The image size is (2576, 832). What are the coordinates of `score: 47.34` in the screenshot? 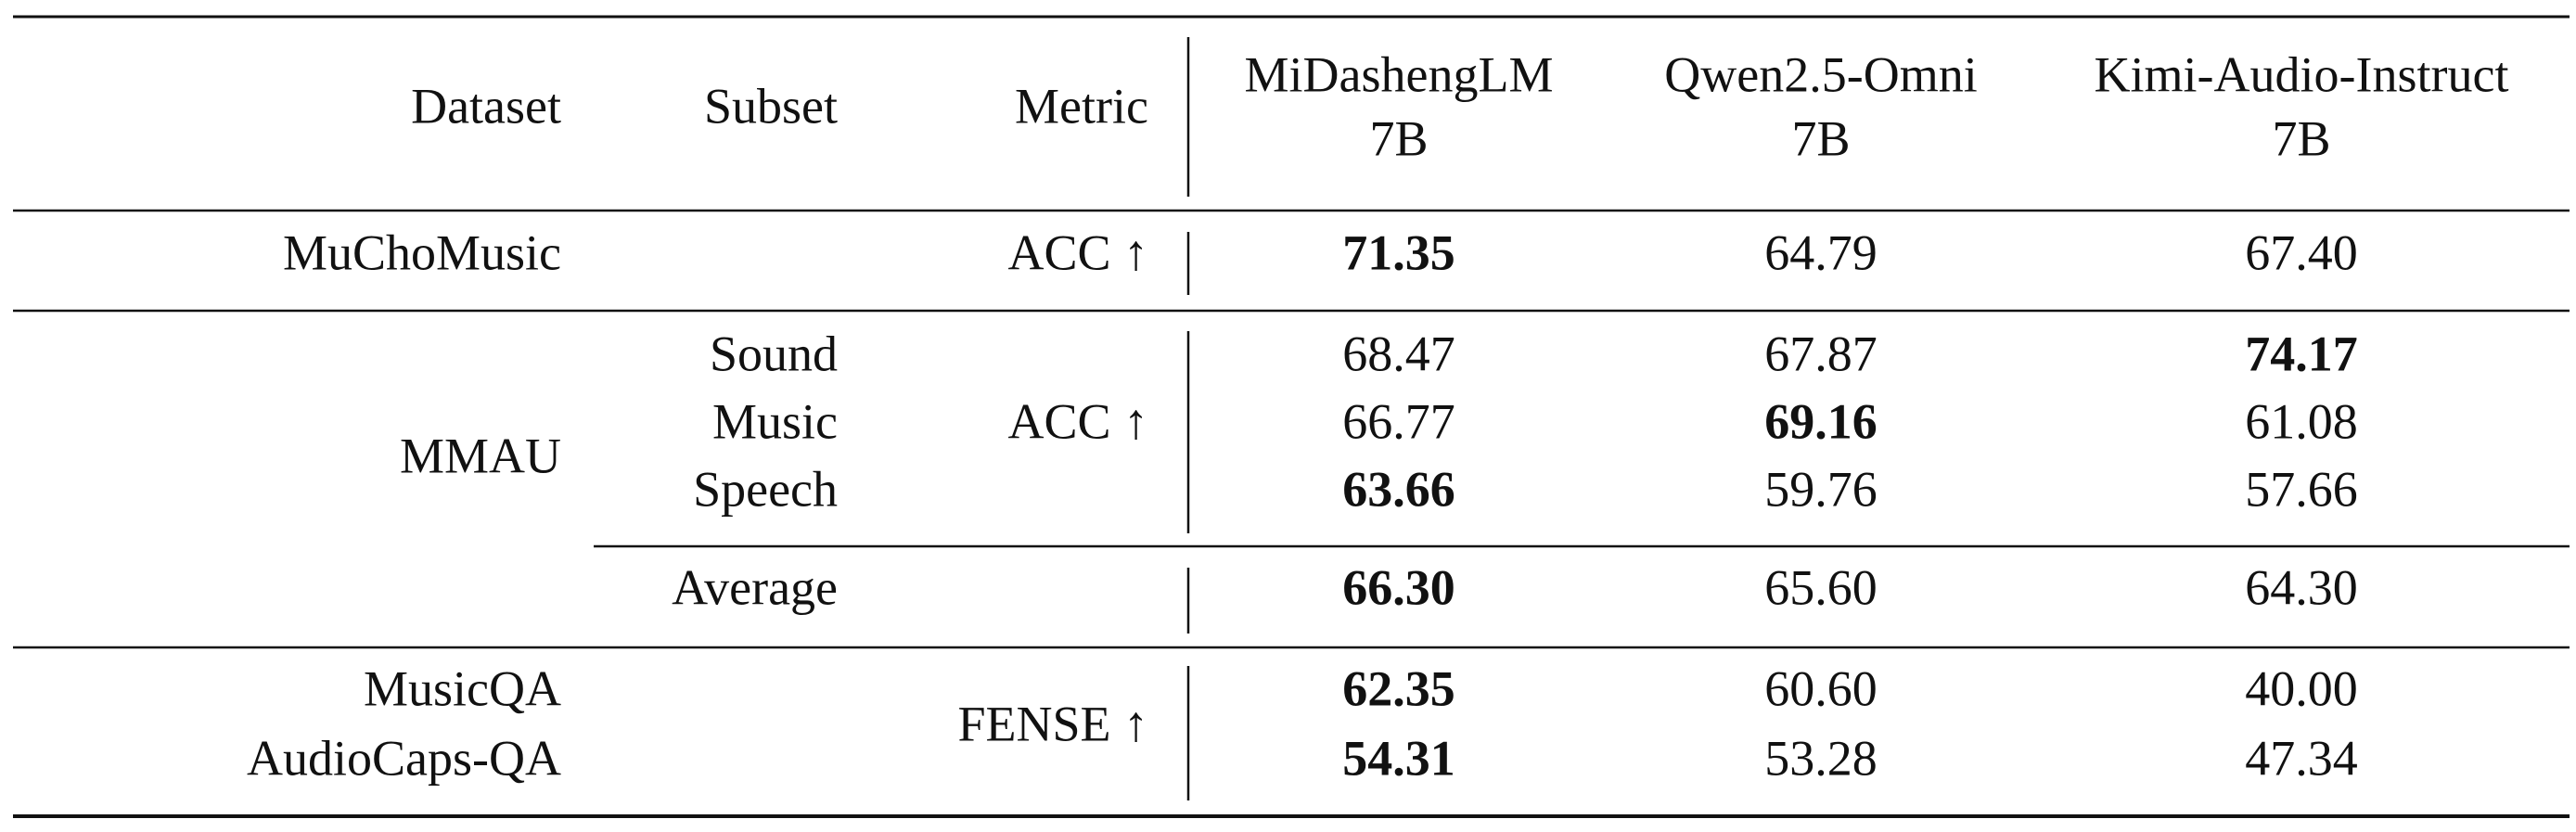 It's located at (2301, 758).